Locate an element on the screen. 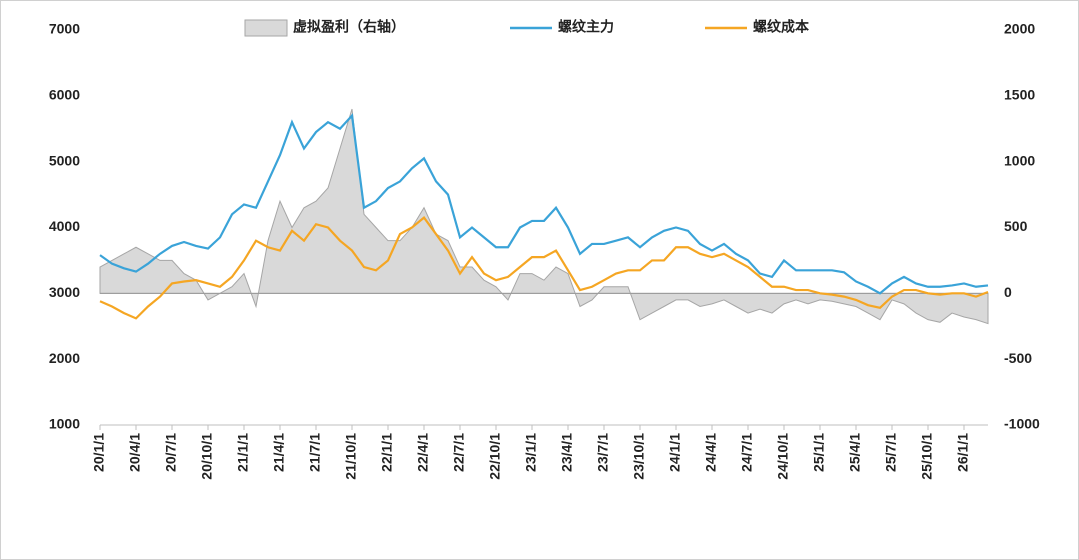 This screenshot has width=1079, height=560. y2-tick-label: 1000 is located at coordinates (1019, 160).